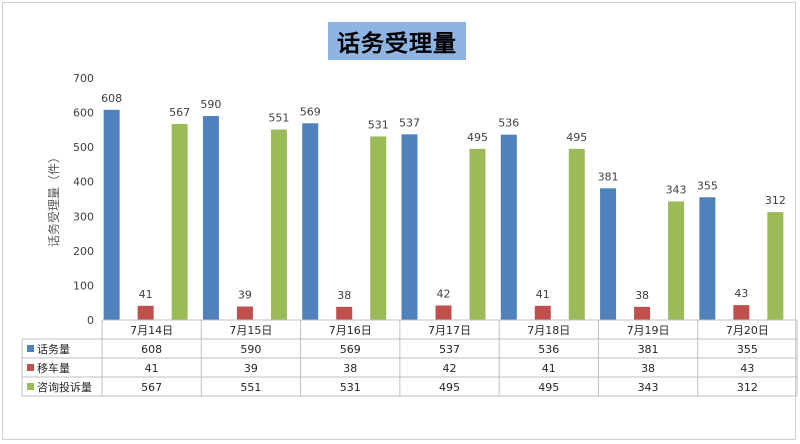  Describe the element at coordinates (747, 368) in the screenshot. I see `table-cell: 43` at that location.